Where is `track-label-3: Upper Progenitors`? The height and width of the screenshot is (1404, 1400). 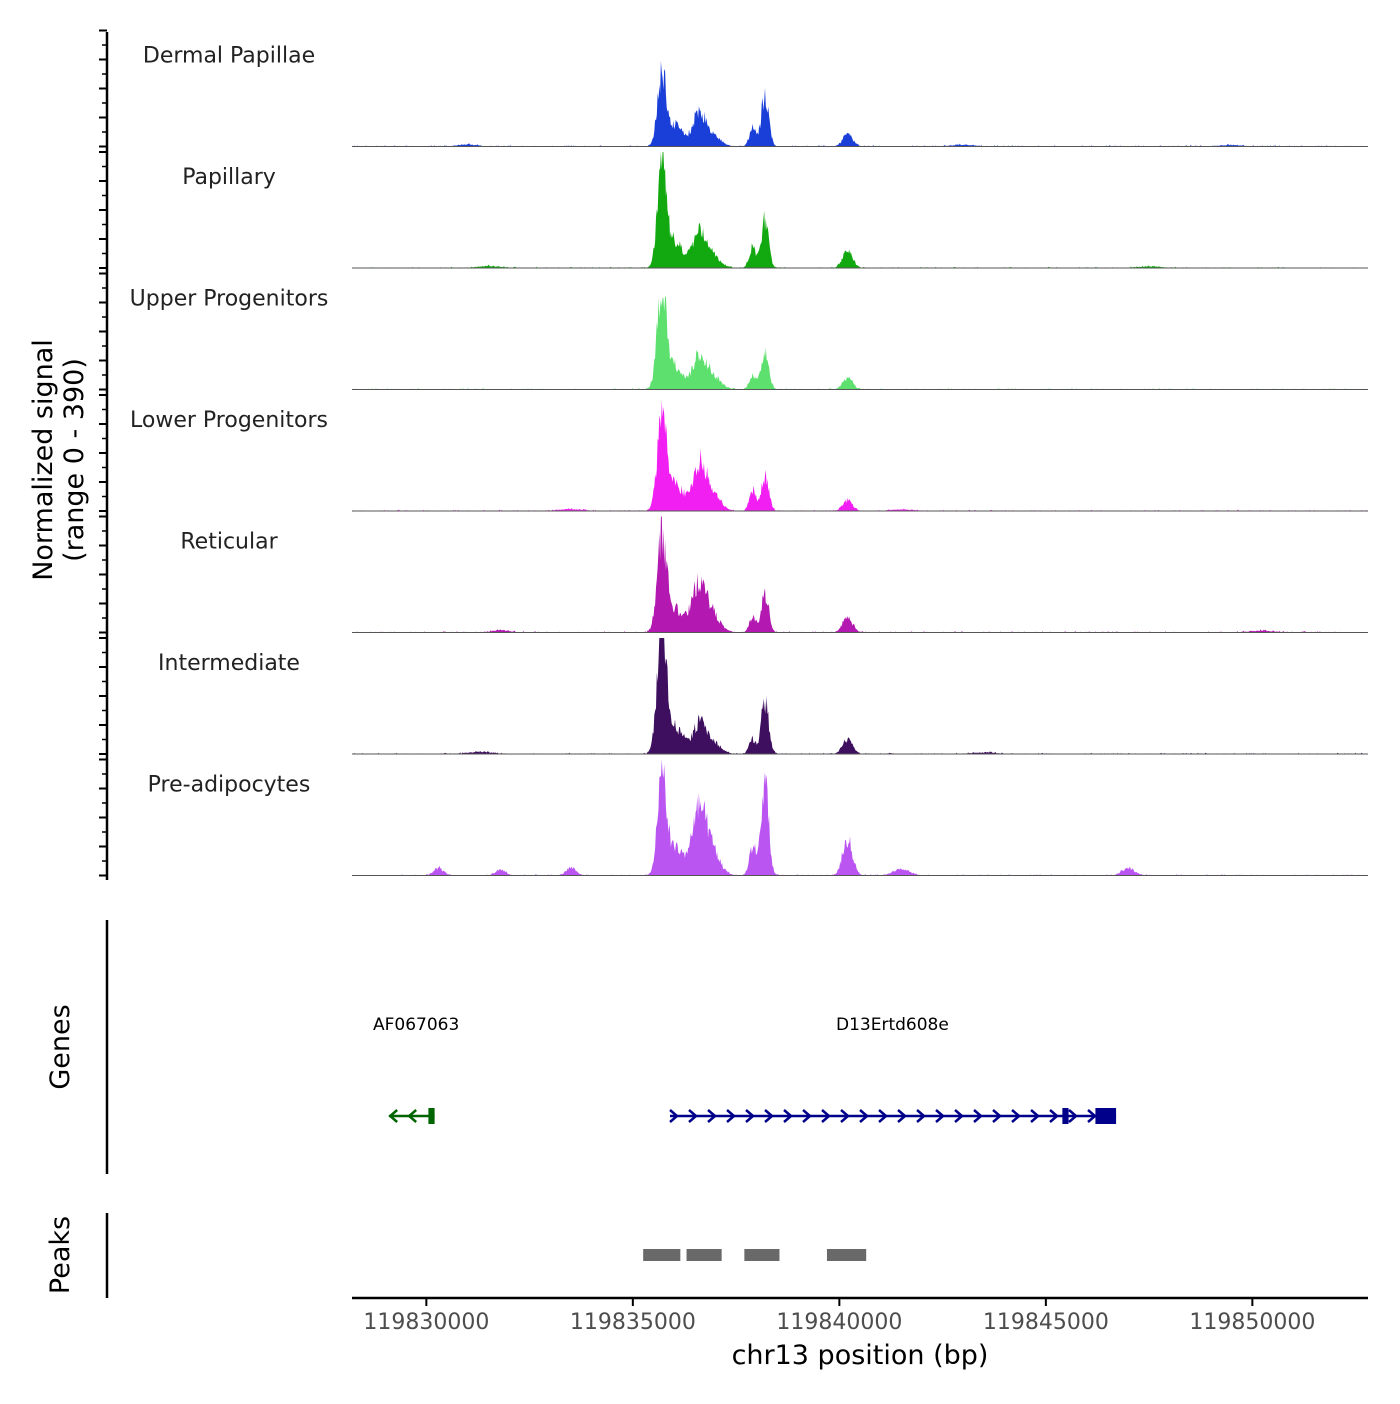 track-label-3: Upper Progenitors is located at coordinates (229, 299).